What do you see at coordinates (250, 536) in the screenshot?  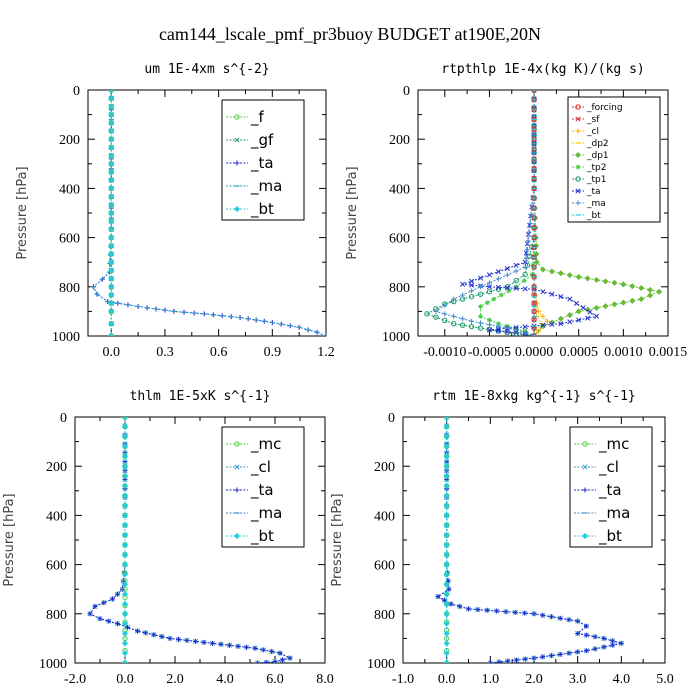 I see `legend-entry: _bt` at bounding box center [250, 536].